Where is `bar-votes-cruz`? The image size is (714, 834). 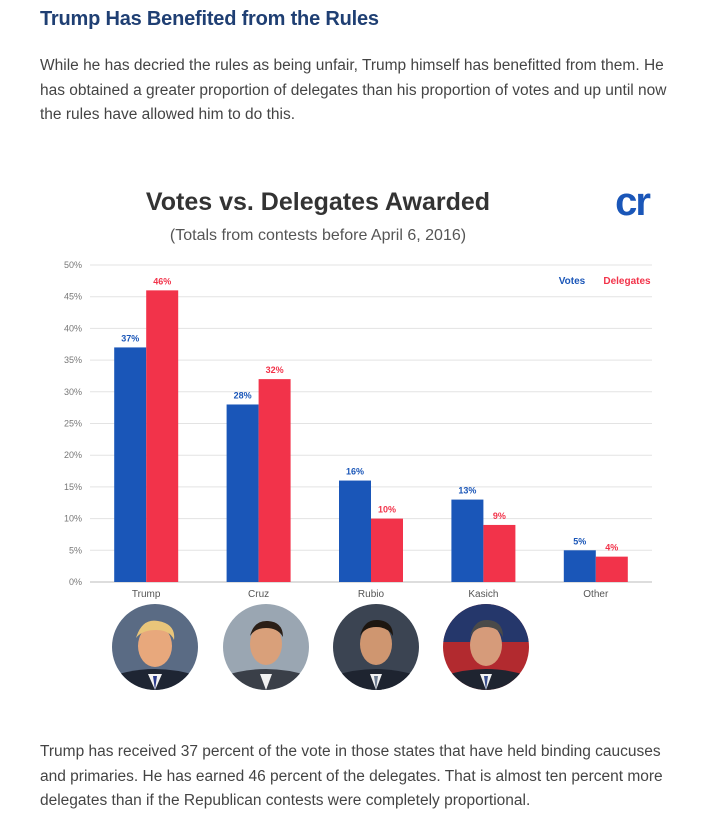
bar-votes-cruz is located at coordinates (242, 493).